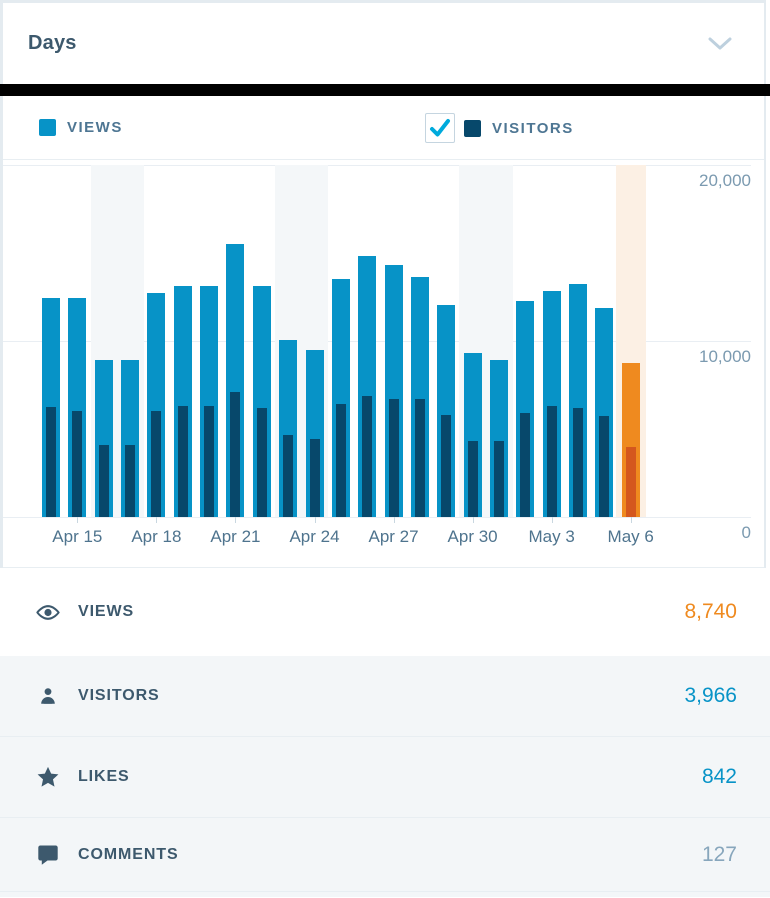  I want to click on legend-visitors-label: VISITORS, so click(533, 128).